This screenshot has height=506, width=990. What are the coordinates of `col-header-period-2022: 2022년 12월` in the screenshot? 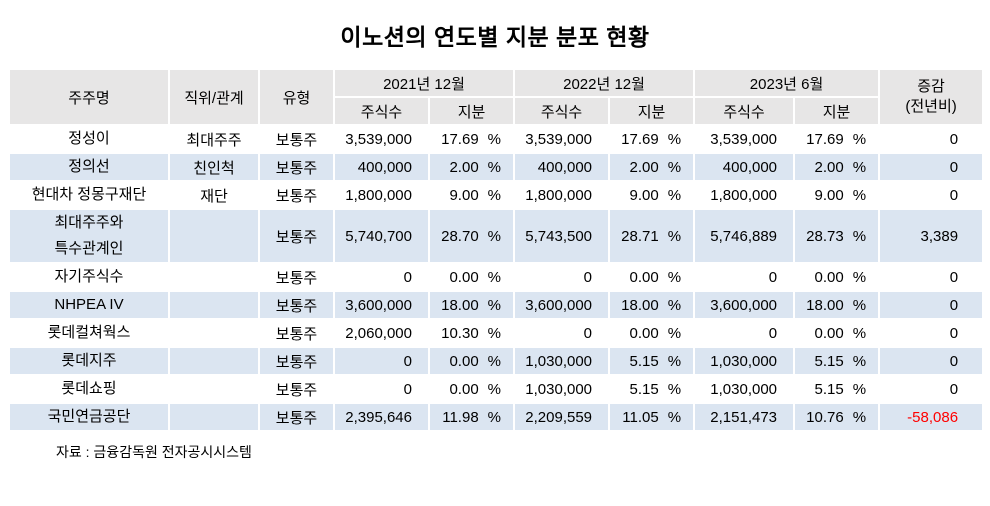 It's located at (604, 83).